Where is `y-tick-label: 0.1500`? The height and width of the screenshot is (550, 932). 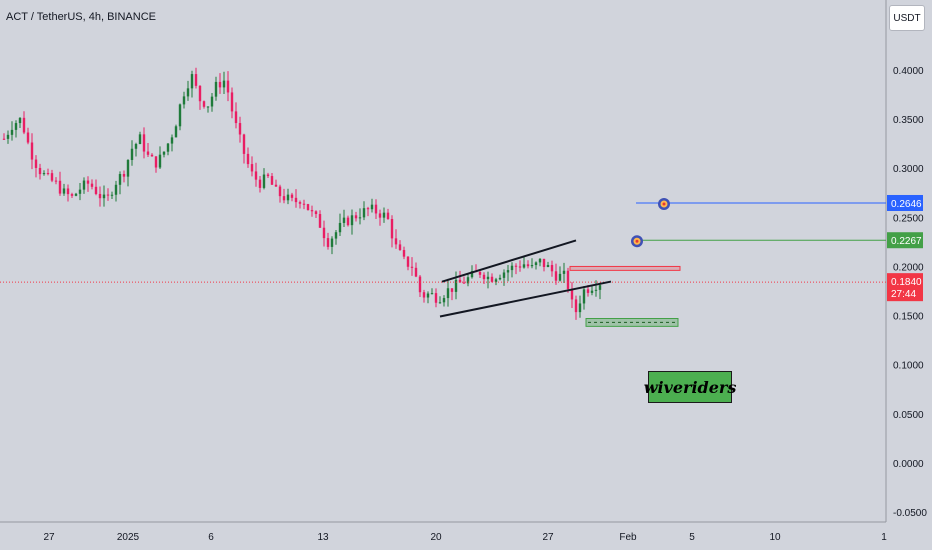 y-tick-label: 0.1500 is located at coordinates (908, 317).